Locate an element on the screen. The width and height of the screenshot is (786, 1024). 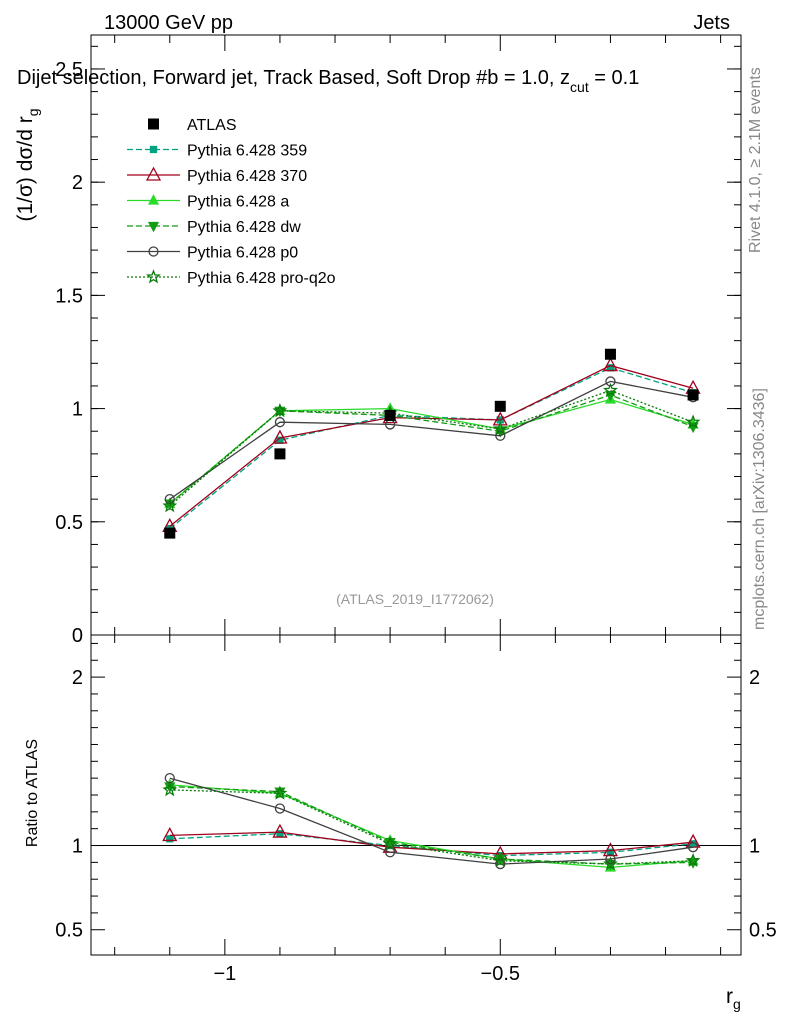
main-series-a is located at coordinates (431, 450).